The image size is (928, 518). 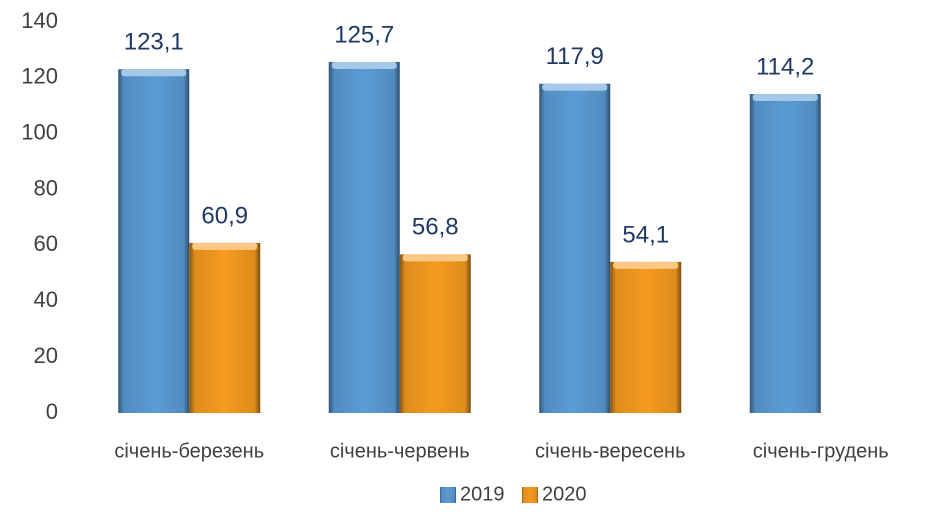 What do you see at coordinates (39, 76) in the screenshot?
I see `y-tick-label: 120` at bounding box center [39, 76].